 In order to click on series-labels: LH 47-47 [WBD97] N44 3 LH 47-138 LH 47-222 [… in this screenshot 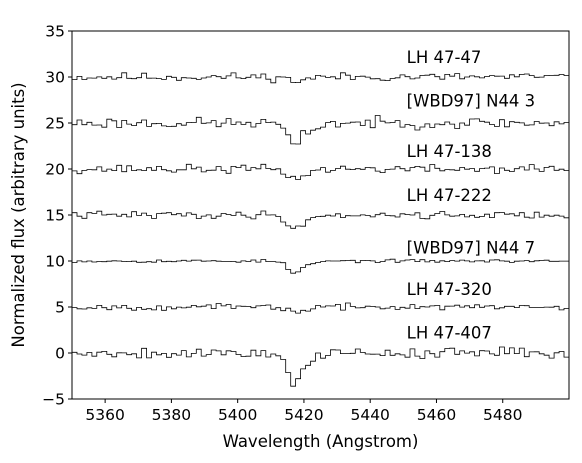, I will do `click(471, 195)`.